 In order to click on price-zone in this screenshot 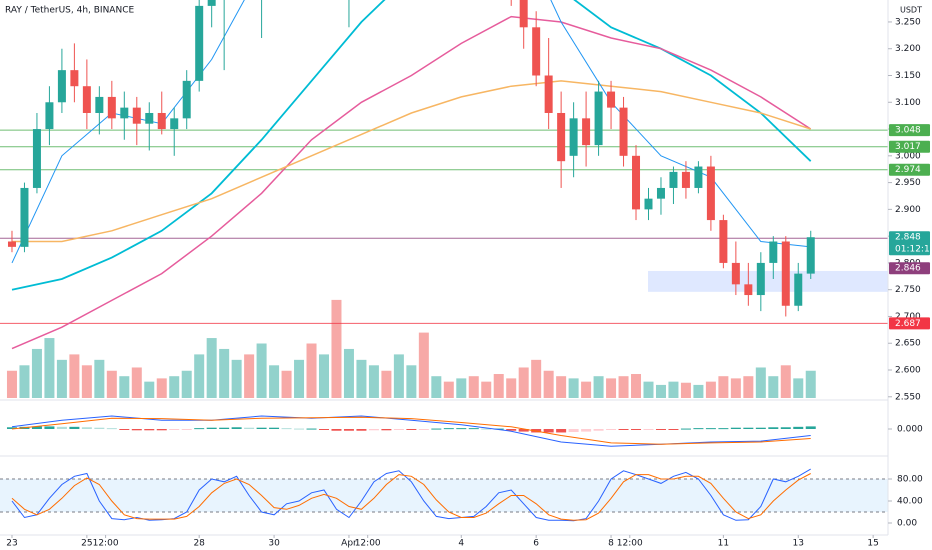, I will do `click(767, 281)`.